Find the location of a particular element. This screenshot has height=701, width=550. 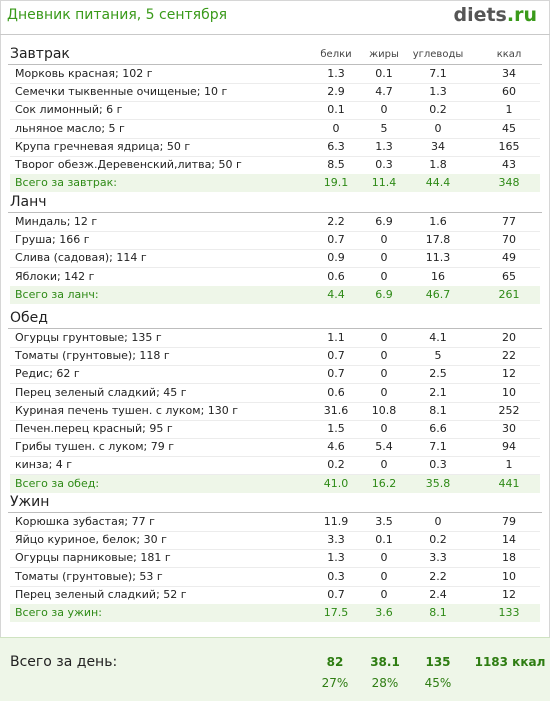

proteins-value: 1.1 is located at coordinates (336, 337).